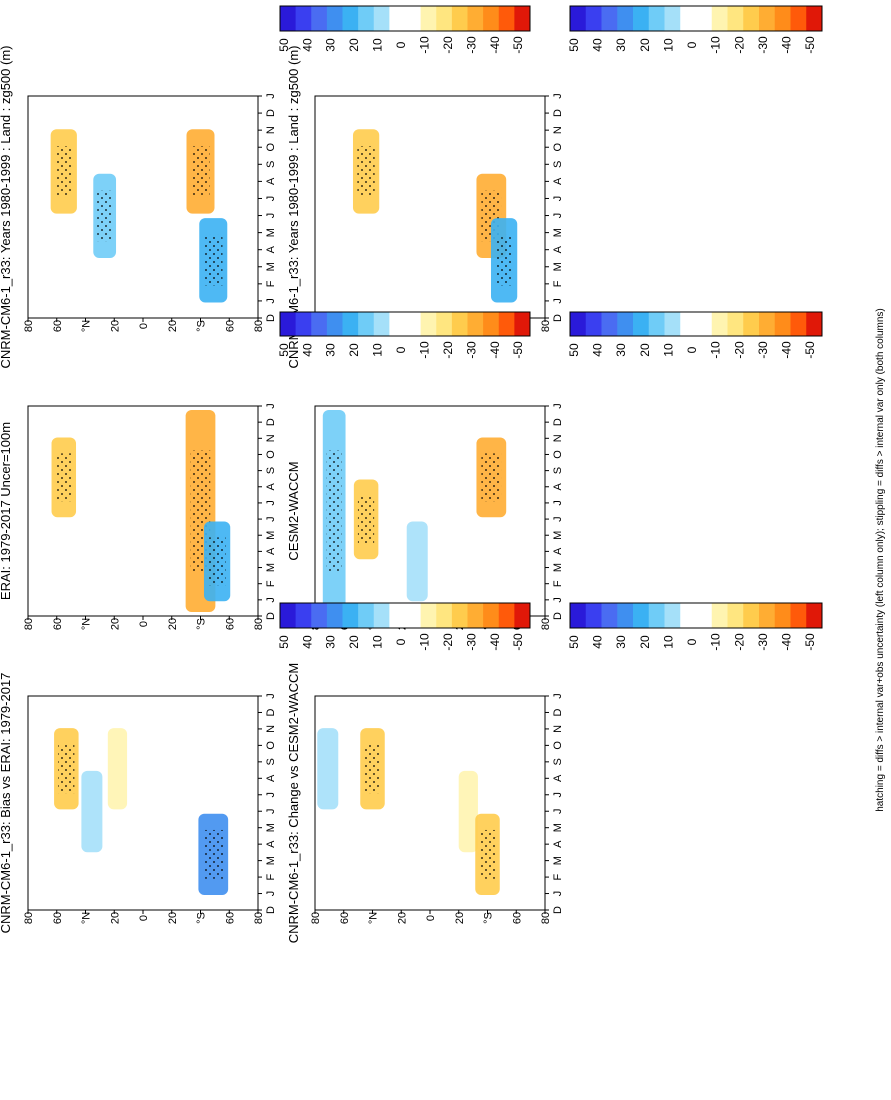  What do you see at coordinates (558, 729) in the screenshot?
I see `month-tick-label: N` at bounding box center [558, 729].